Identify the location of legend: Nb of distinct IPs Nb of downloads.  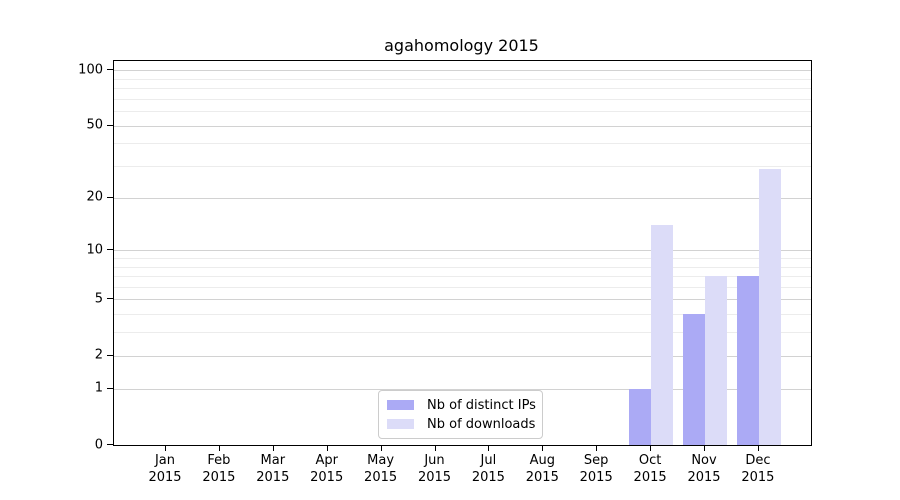
(460, 414).